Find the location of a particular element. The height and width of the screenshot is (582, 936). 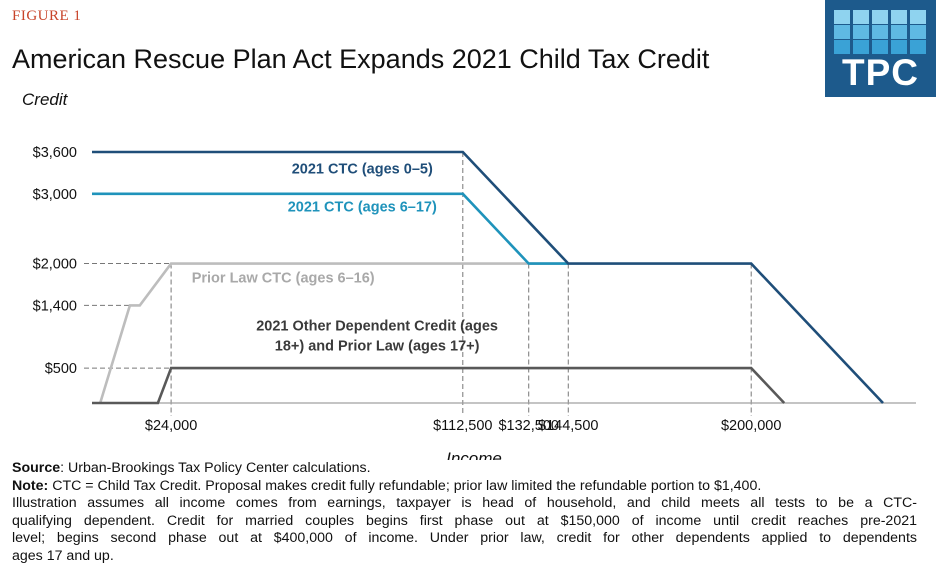

series-label: 18+) and Prior Law (ages 17+) is located at coordinates (377, 346).